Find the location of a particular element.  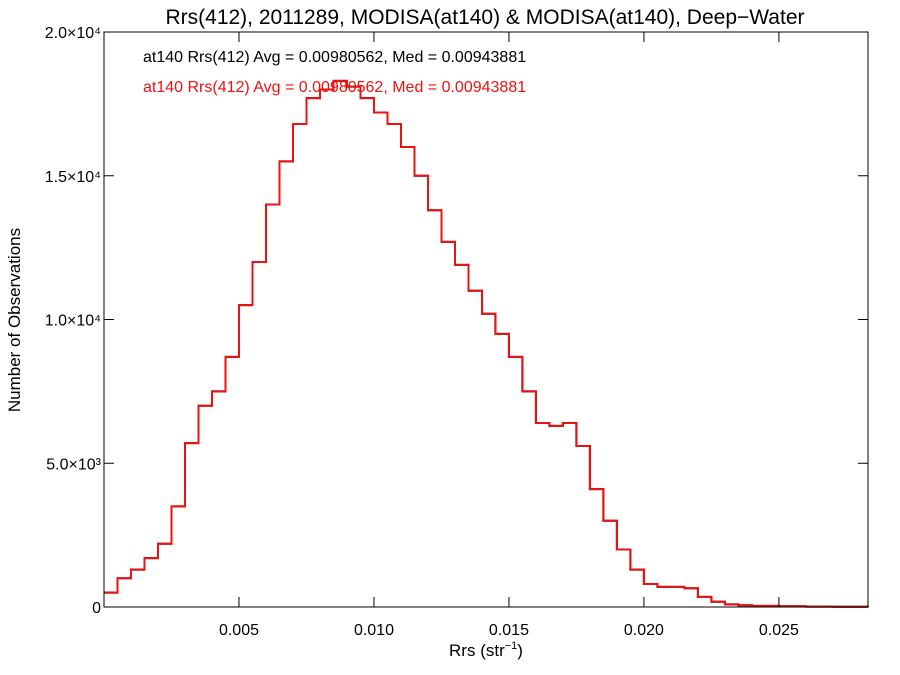

x-tick-label: 0.005 is located at coordinates (239, 630).